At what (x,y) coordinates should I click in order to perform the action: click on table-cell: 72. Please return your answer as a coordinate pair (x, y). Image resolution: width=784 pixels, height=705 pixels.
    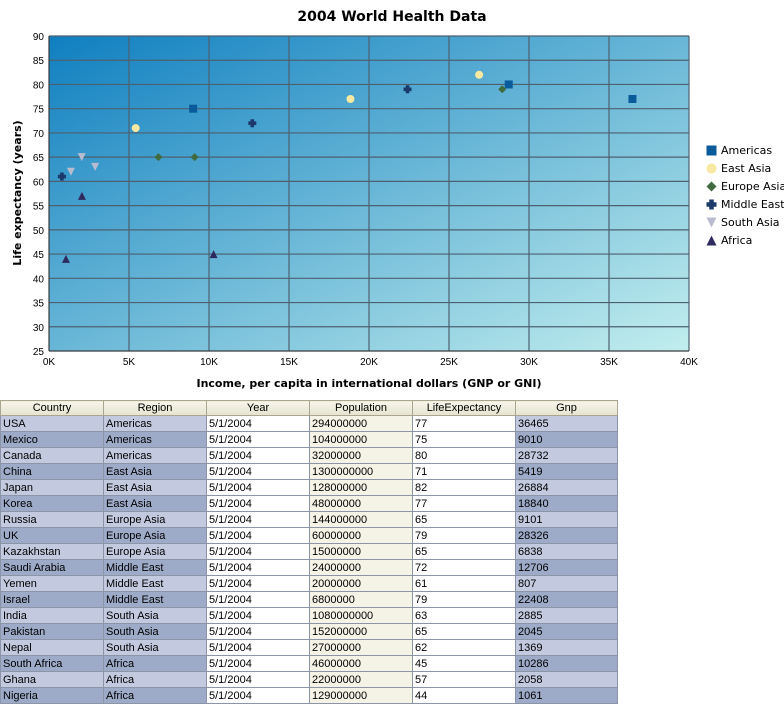
    Looking at the image, I should click on (464, 567).